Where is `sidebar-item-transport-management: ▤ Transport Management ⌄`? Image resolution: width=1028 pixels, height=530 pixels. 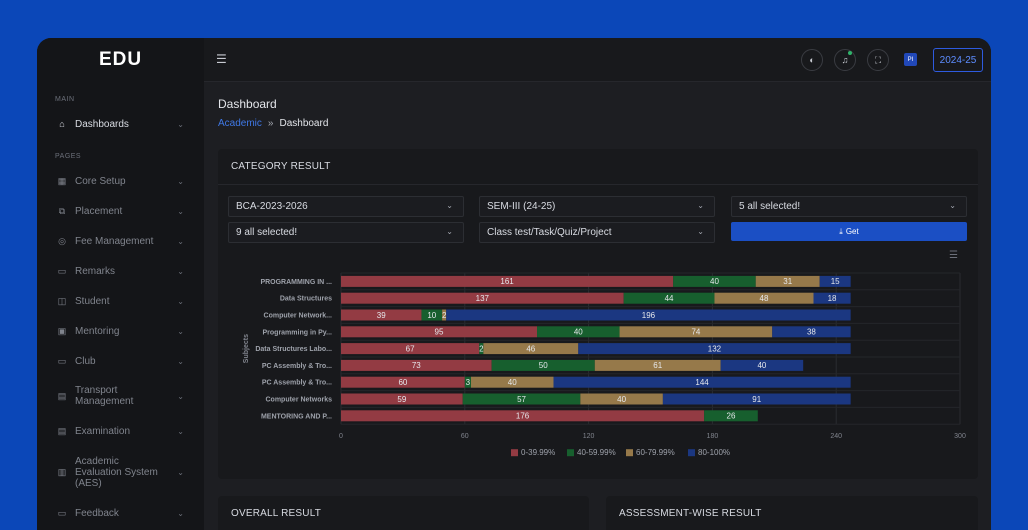 sidebar-item-transport-management: ▤ Transport Management ⌄ is located at coordinates (120, 396).